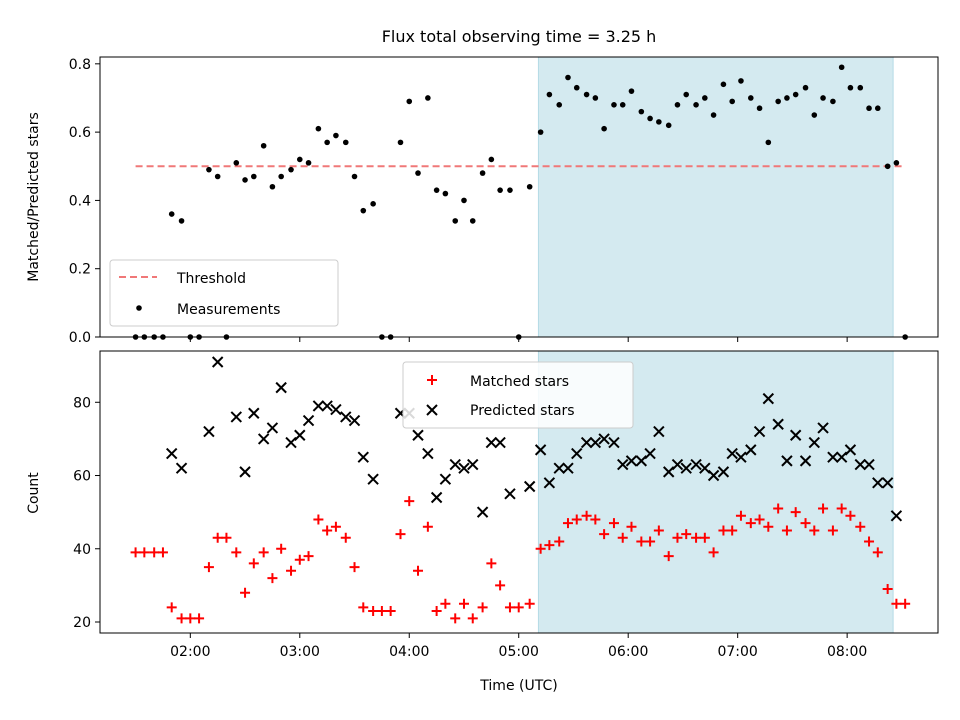 This screenshot has width=960, height=720. What do you see at coordinates (519, 36) in the screenshot?
I see `chart-title: Flux total observing time = 3.25 h` at bounding box center [519, 36].